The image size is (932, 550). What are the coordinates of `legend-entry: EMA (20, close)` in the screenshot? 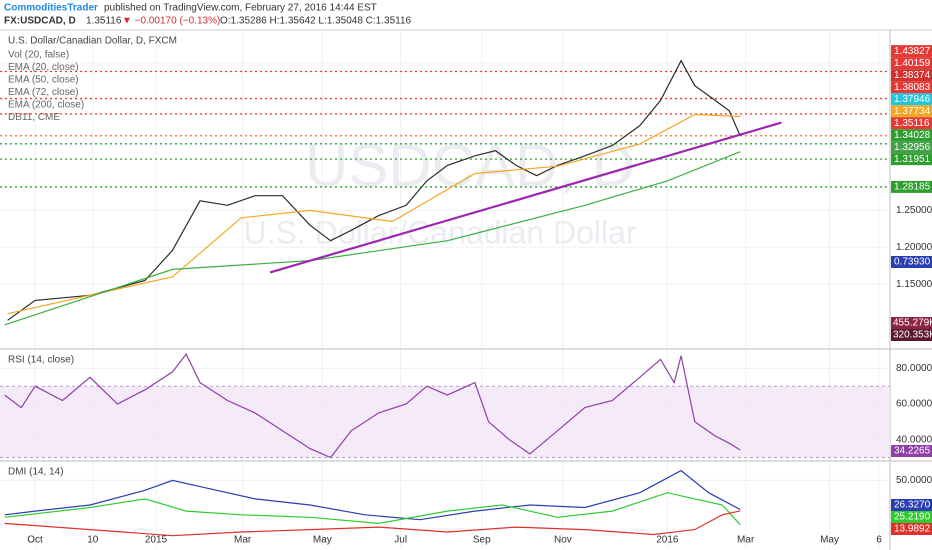 It's located at (43, 67).